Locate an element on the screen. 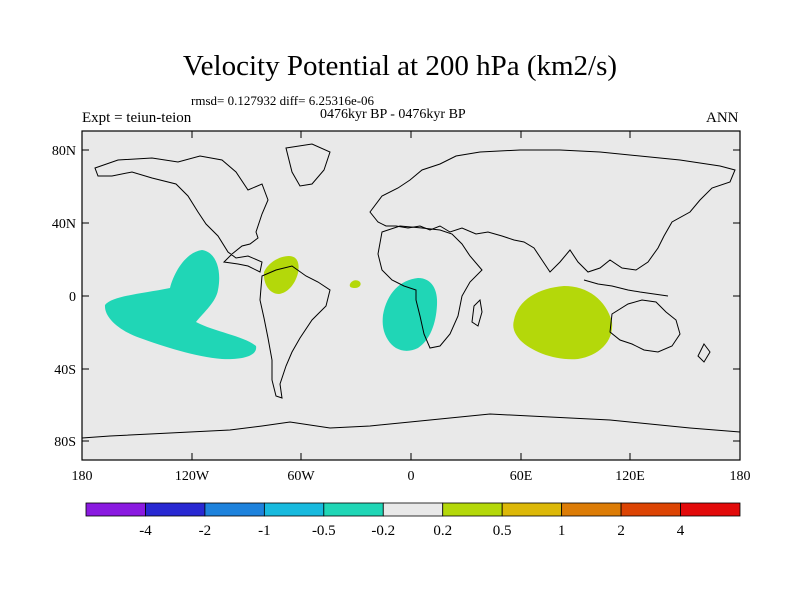  colorbar-label: 0.5 is located at coordinates (502, 531).